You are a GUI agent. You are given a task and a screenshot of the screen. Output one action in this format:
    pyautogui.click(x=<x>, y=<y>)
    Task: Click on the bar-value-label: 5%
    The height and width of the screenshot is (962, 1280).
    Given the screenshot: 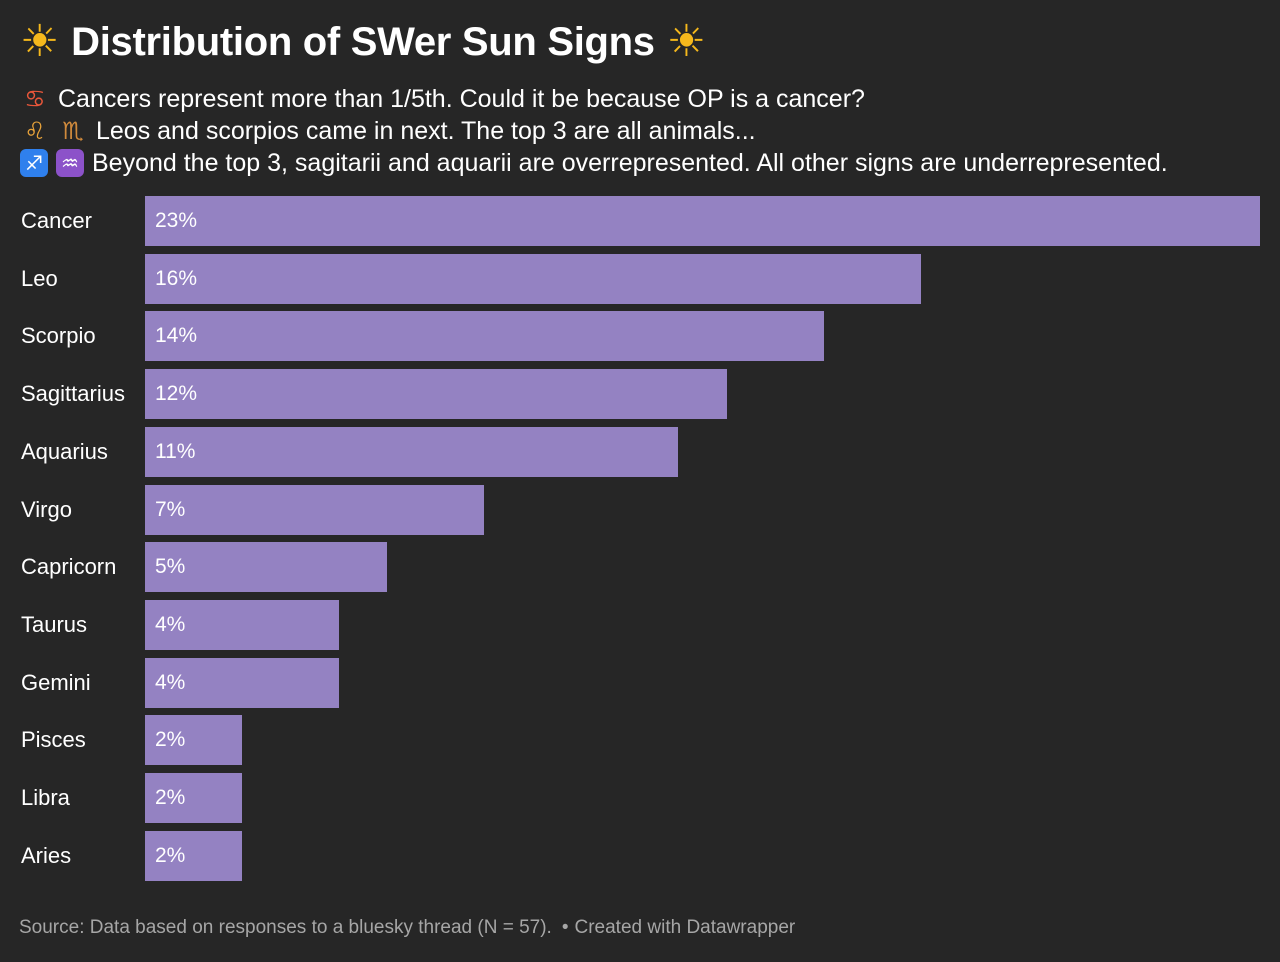 What is the action you would take?
    pyautogui.click(x=170, y=566)
    